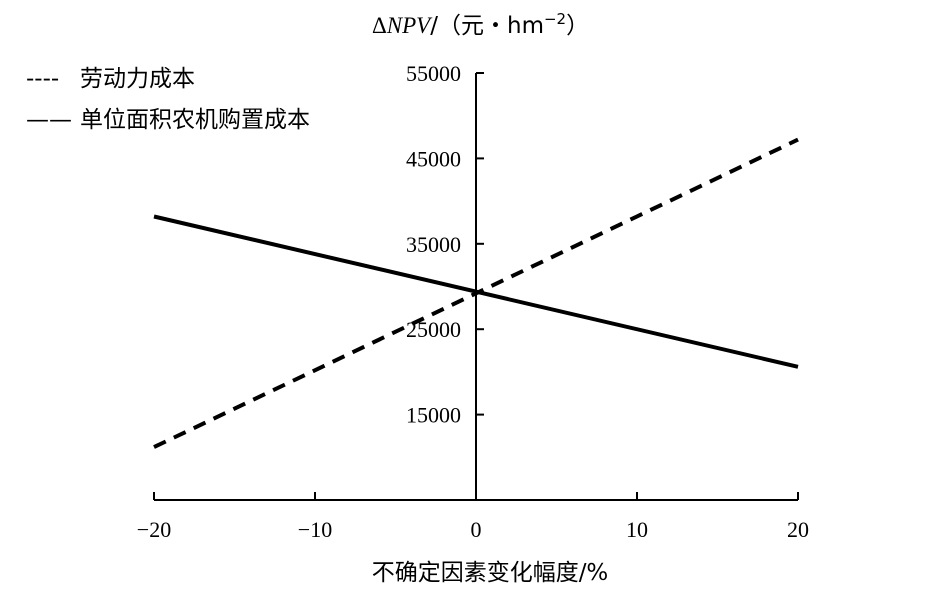 This screenshot has width=945, height=601. What do you see at coordinates (798, 529) in the screenshot?
I see `x-tick-label: 20` at bounding box center [798, 529].